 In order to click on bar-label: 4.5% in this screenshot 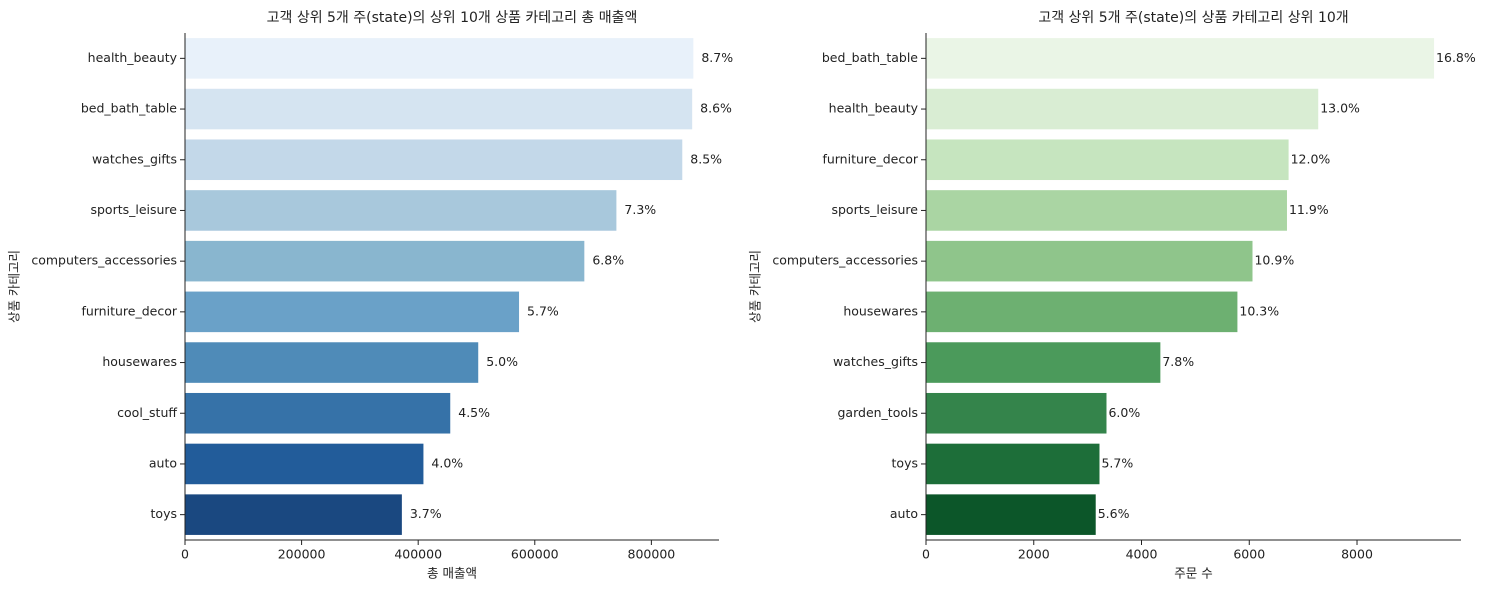, I will do `click(474, 412)`.